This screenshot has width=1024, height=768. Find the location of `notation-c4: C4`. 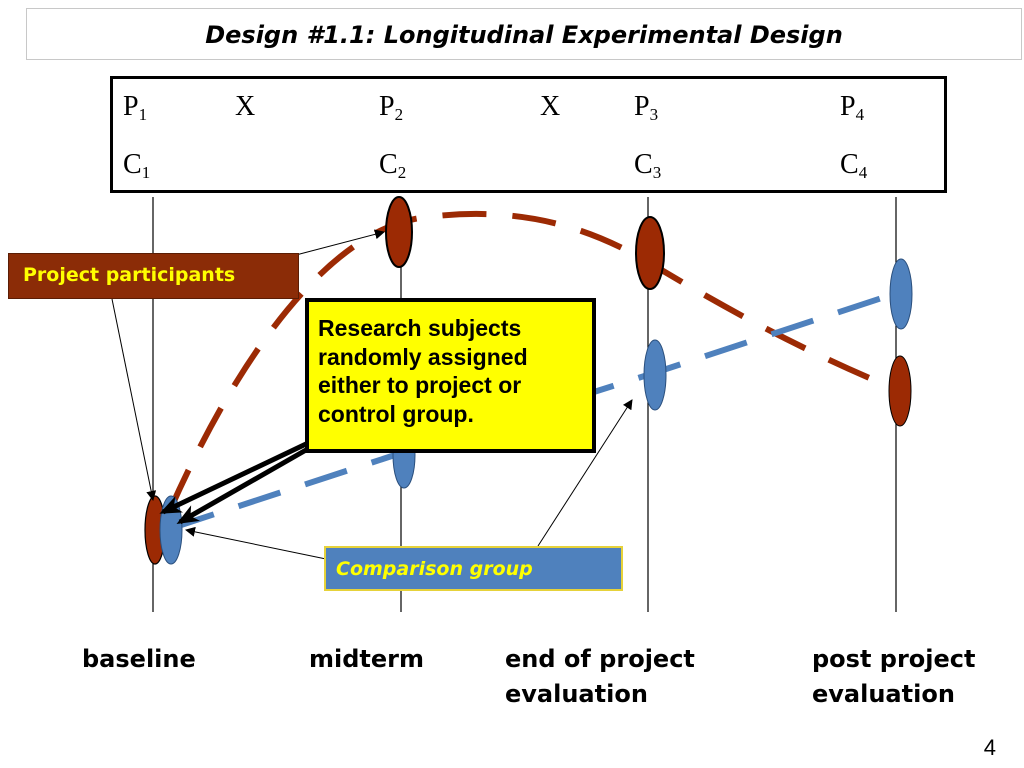

notation-c4: C4 is located at coordinates (854, 165).